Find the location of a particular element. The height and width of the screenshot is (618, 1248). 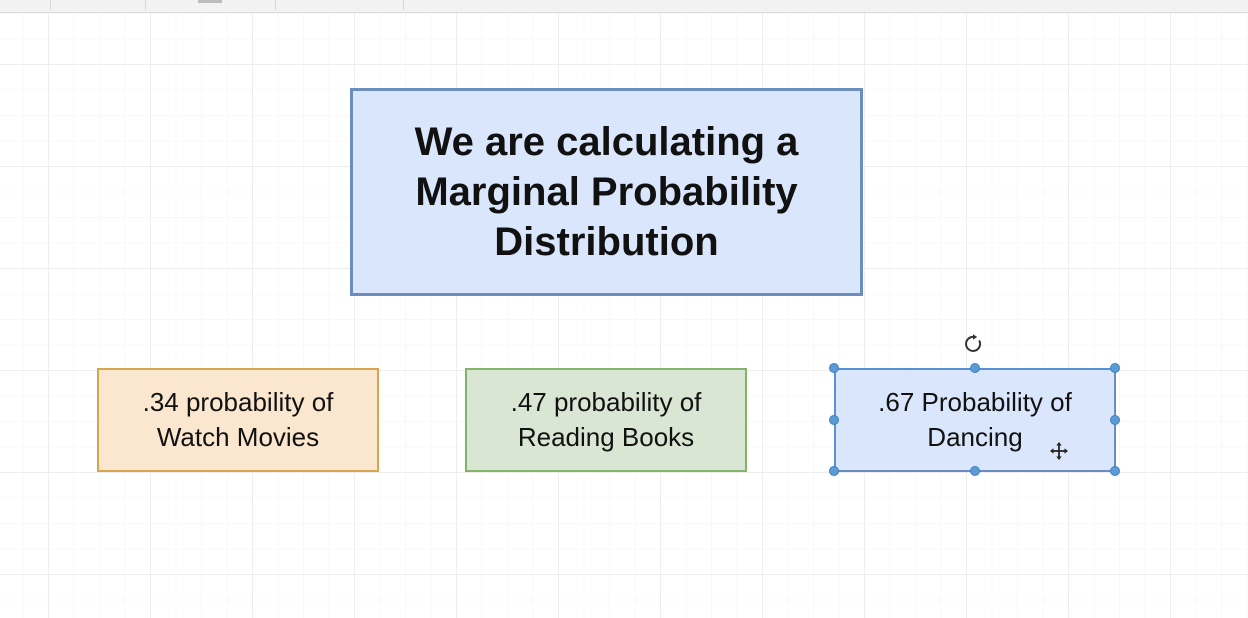

resize-handle-bottom-left is located at coordinates (834, 471).